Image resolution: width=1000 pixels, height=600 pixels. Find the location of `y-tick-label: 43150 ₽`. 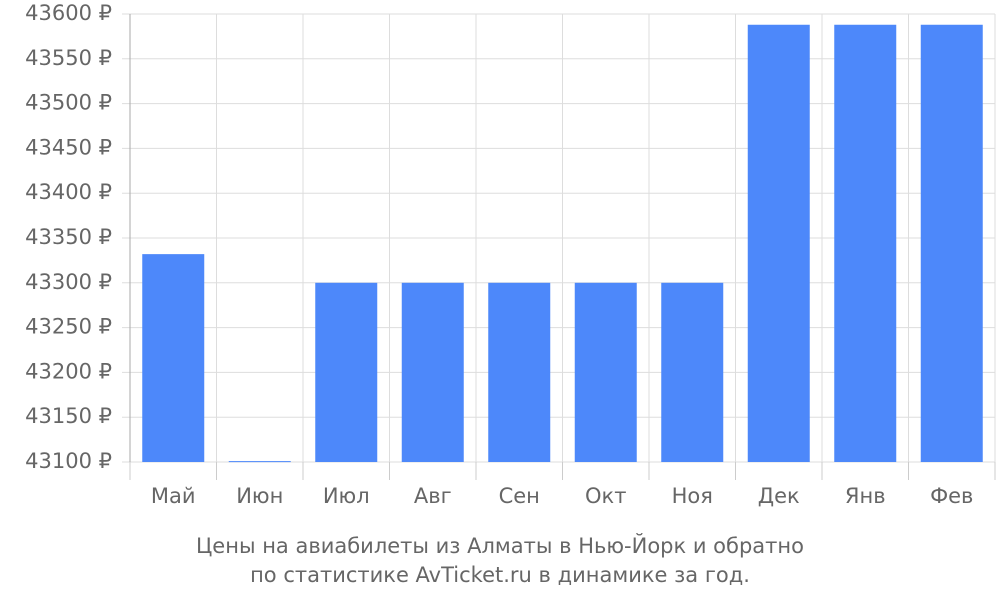

y-tick-label: 43150 ₽ is located at coordinates (68, 416).